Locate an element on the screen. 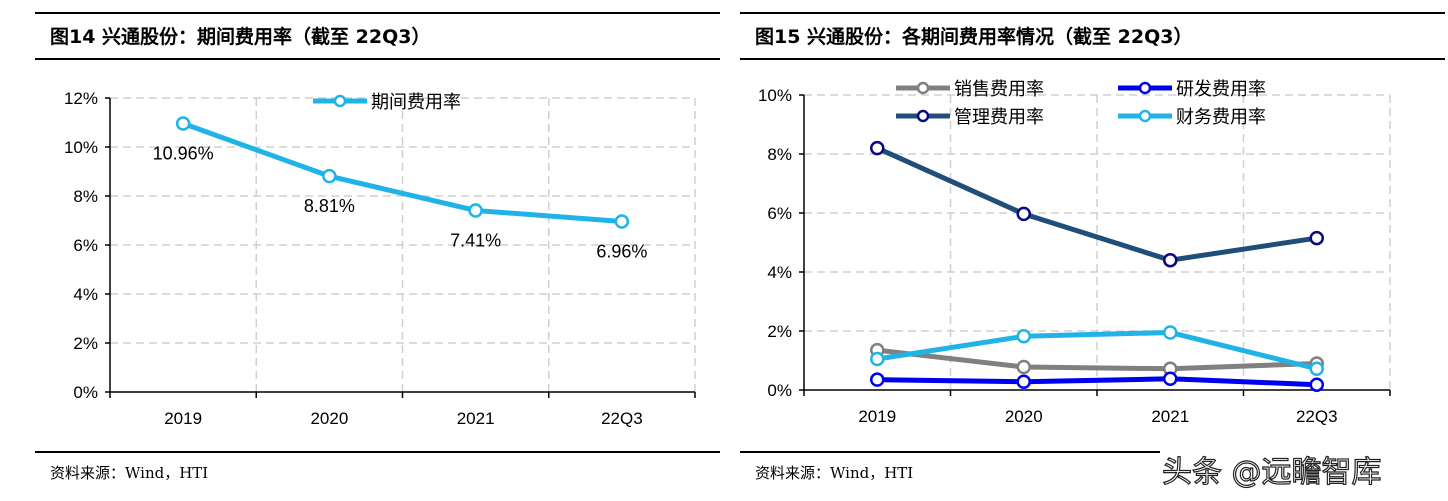  legend-label: 销售费用率 is located at coordinates (999, 89).